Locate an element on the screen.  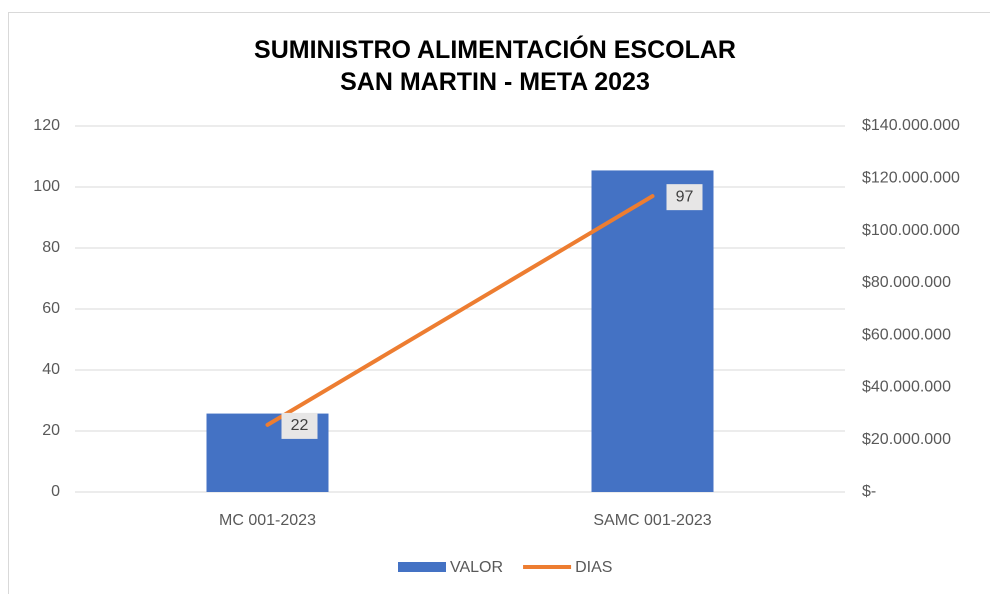
y-tick-label: 80 is located at coordinates (51, 247).